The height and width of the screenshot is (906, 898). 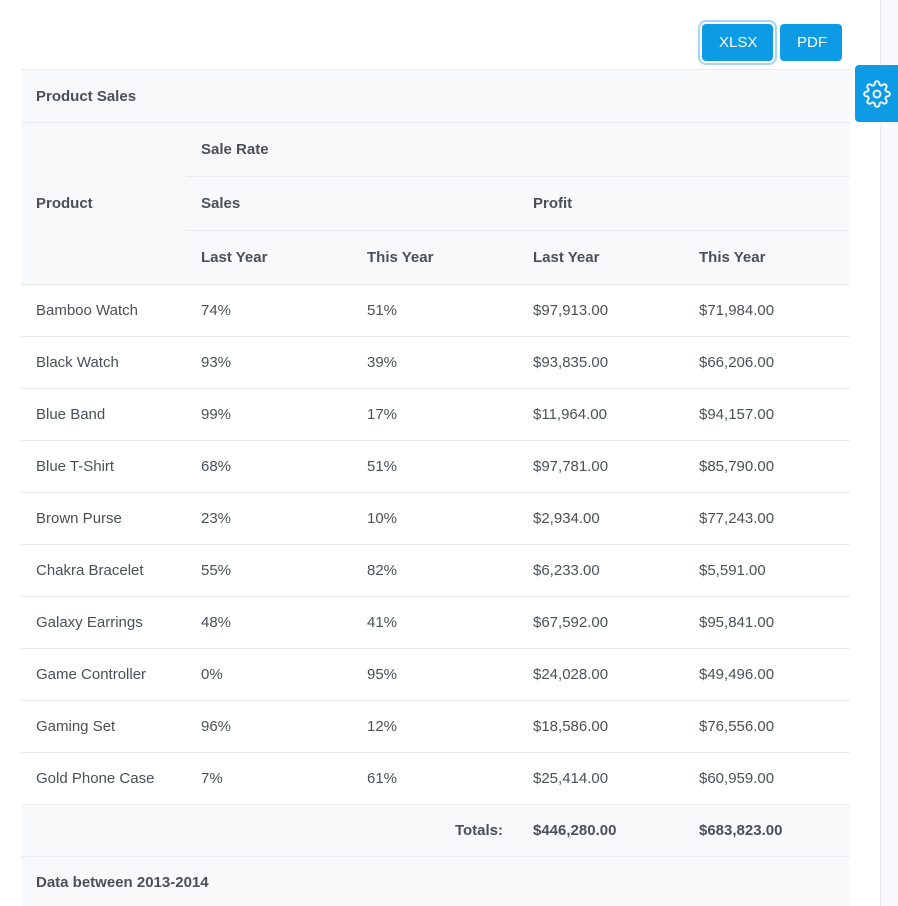 I want to click on table-title: Product Sales, so click(x=436, y=96).